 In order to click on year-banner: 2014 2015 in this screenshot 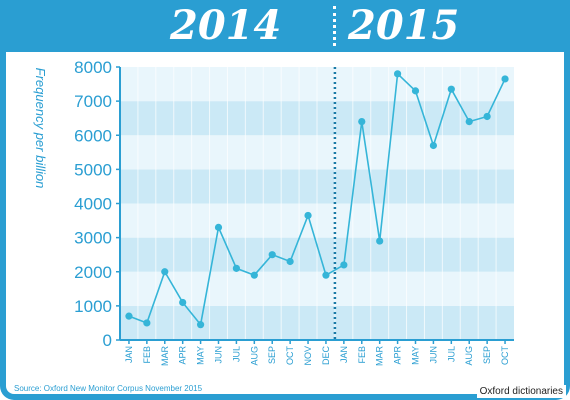, I will do `click(285, 26)`.